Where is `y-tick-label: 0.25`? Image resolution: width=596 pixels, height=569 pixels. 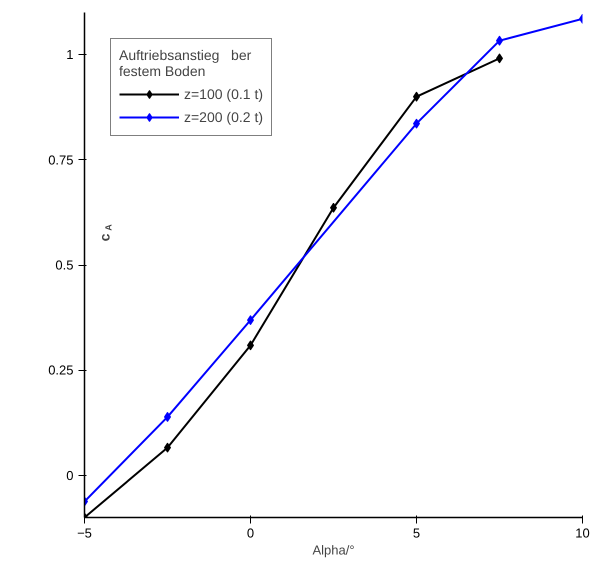 y-tick-label: 0.25 is located at coordinates (61, 370).